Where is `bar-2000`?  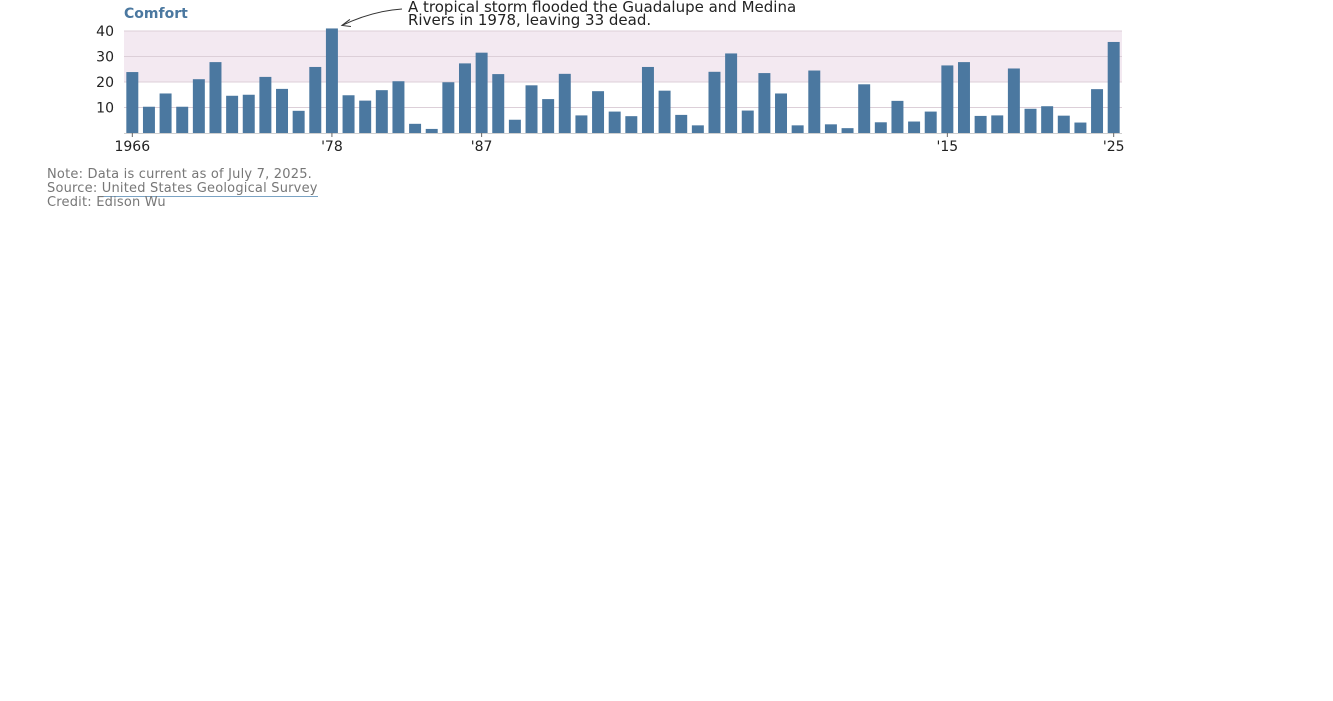
bar-2000 is located at coordinates (697, 129).